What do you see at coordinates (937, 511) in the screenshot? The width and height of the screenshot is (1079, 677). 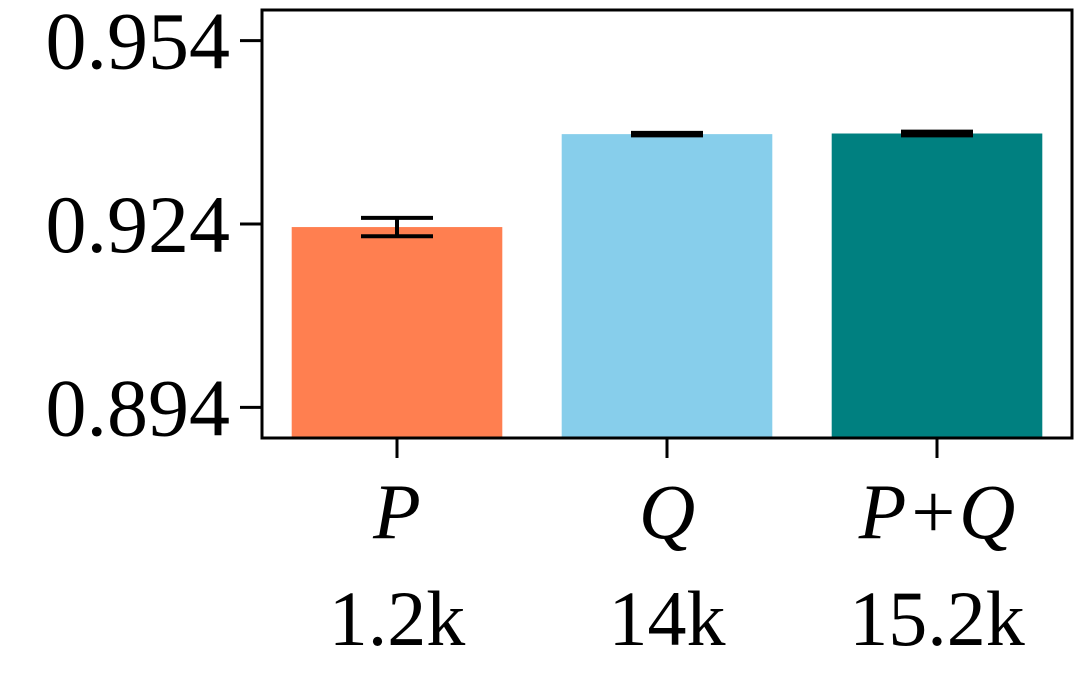 I see `x-tick-label: P+Q` at bounding box center [937, 511].